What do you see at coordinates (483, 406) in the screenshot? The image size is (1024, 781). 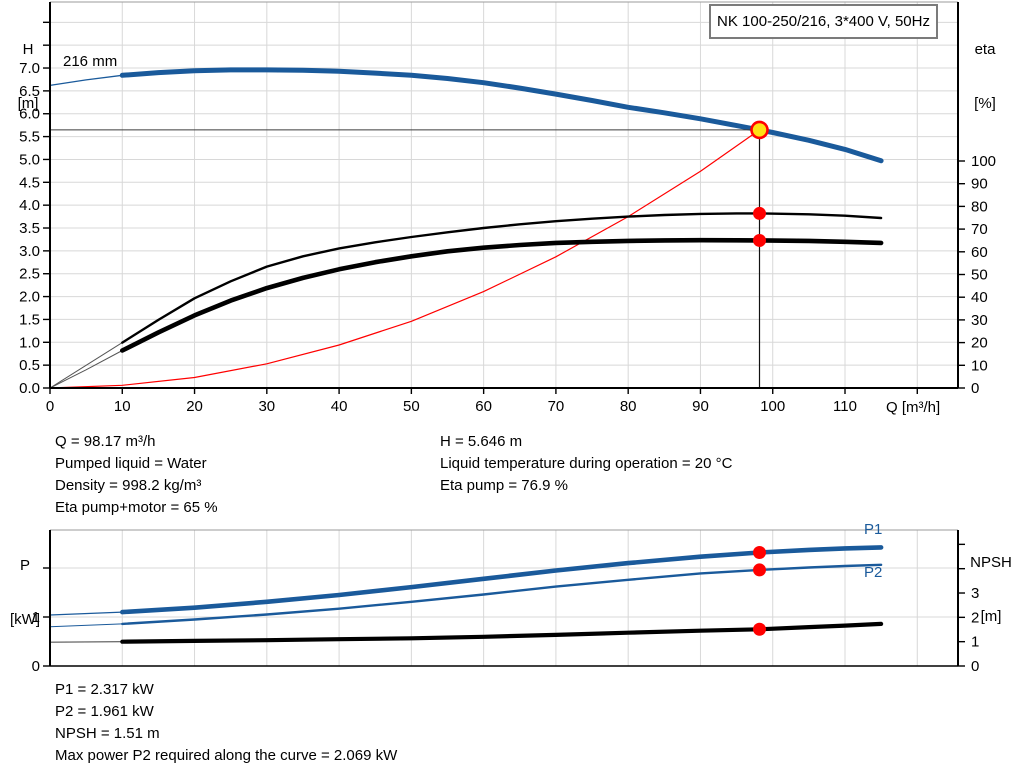 I see `q-tick-label: 60` at bounding box center [483, 406].